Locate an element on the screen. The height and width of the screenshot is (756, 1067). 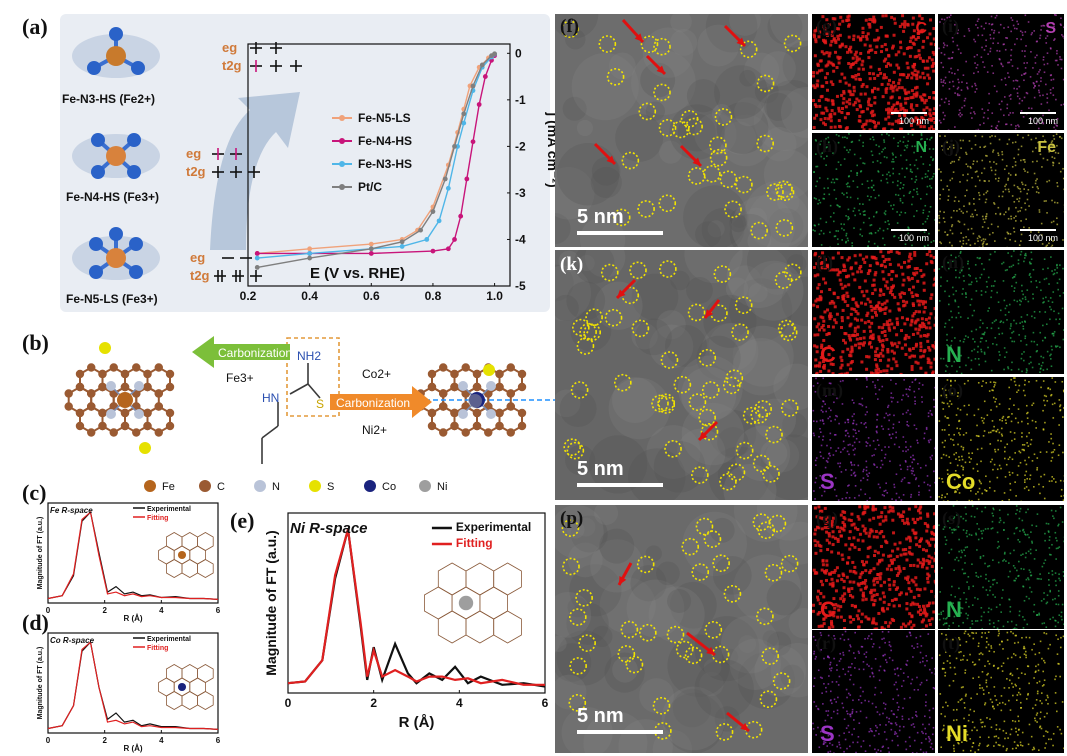
carbon-atom is located at coordinates (454, 413).